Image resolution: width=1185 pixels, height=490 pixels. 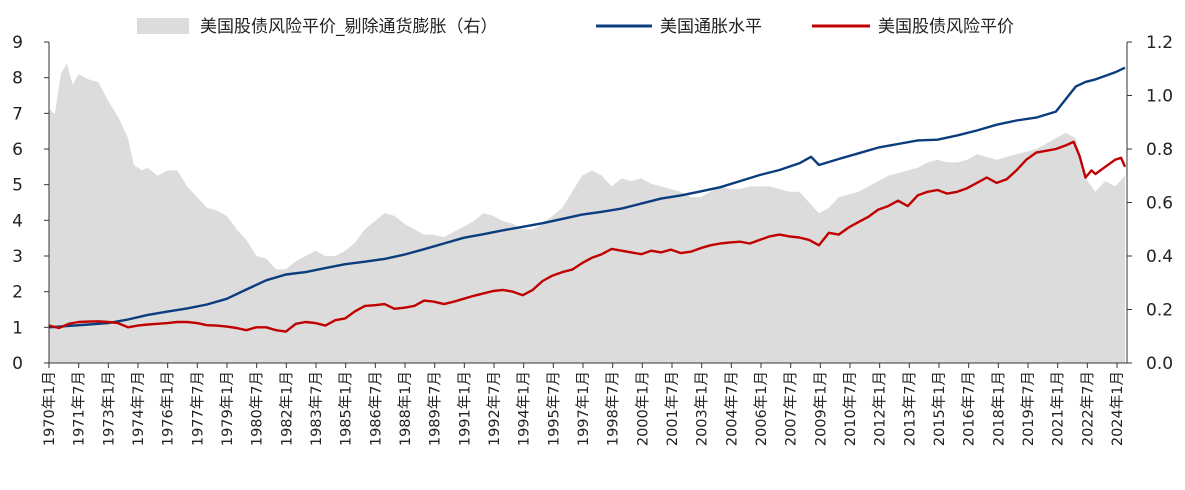 I want to click on y-left-tick-label: 7, so click(x=17, y=114).